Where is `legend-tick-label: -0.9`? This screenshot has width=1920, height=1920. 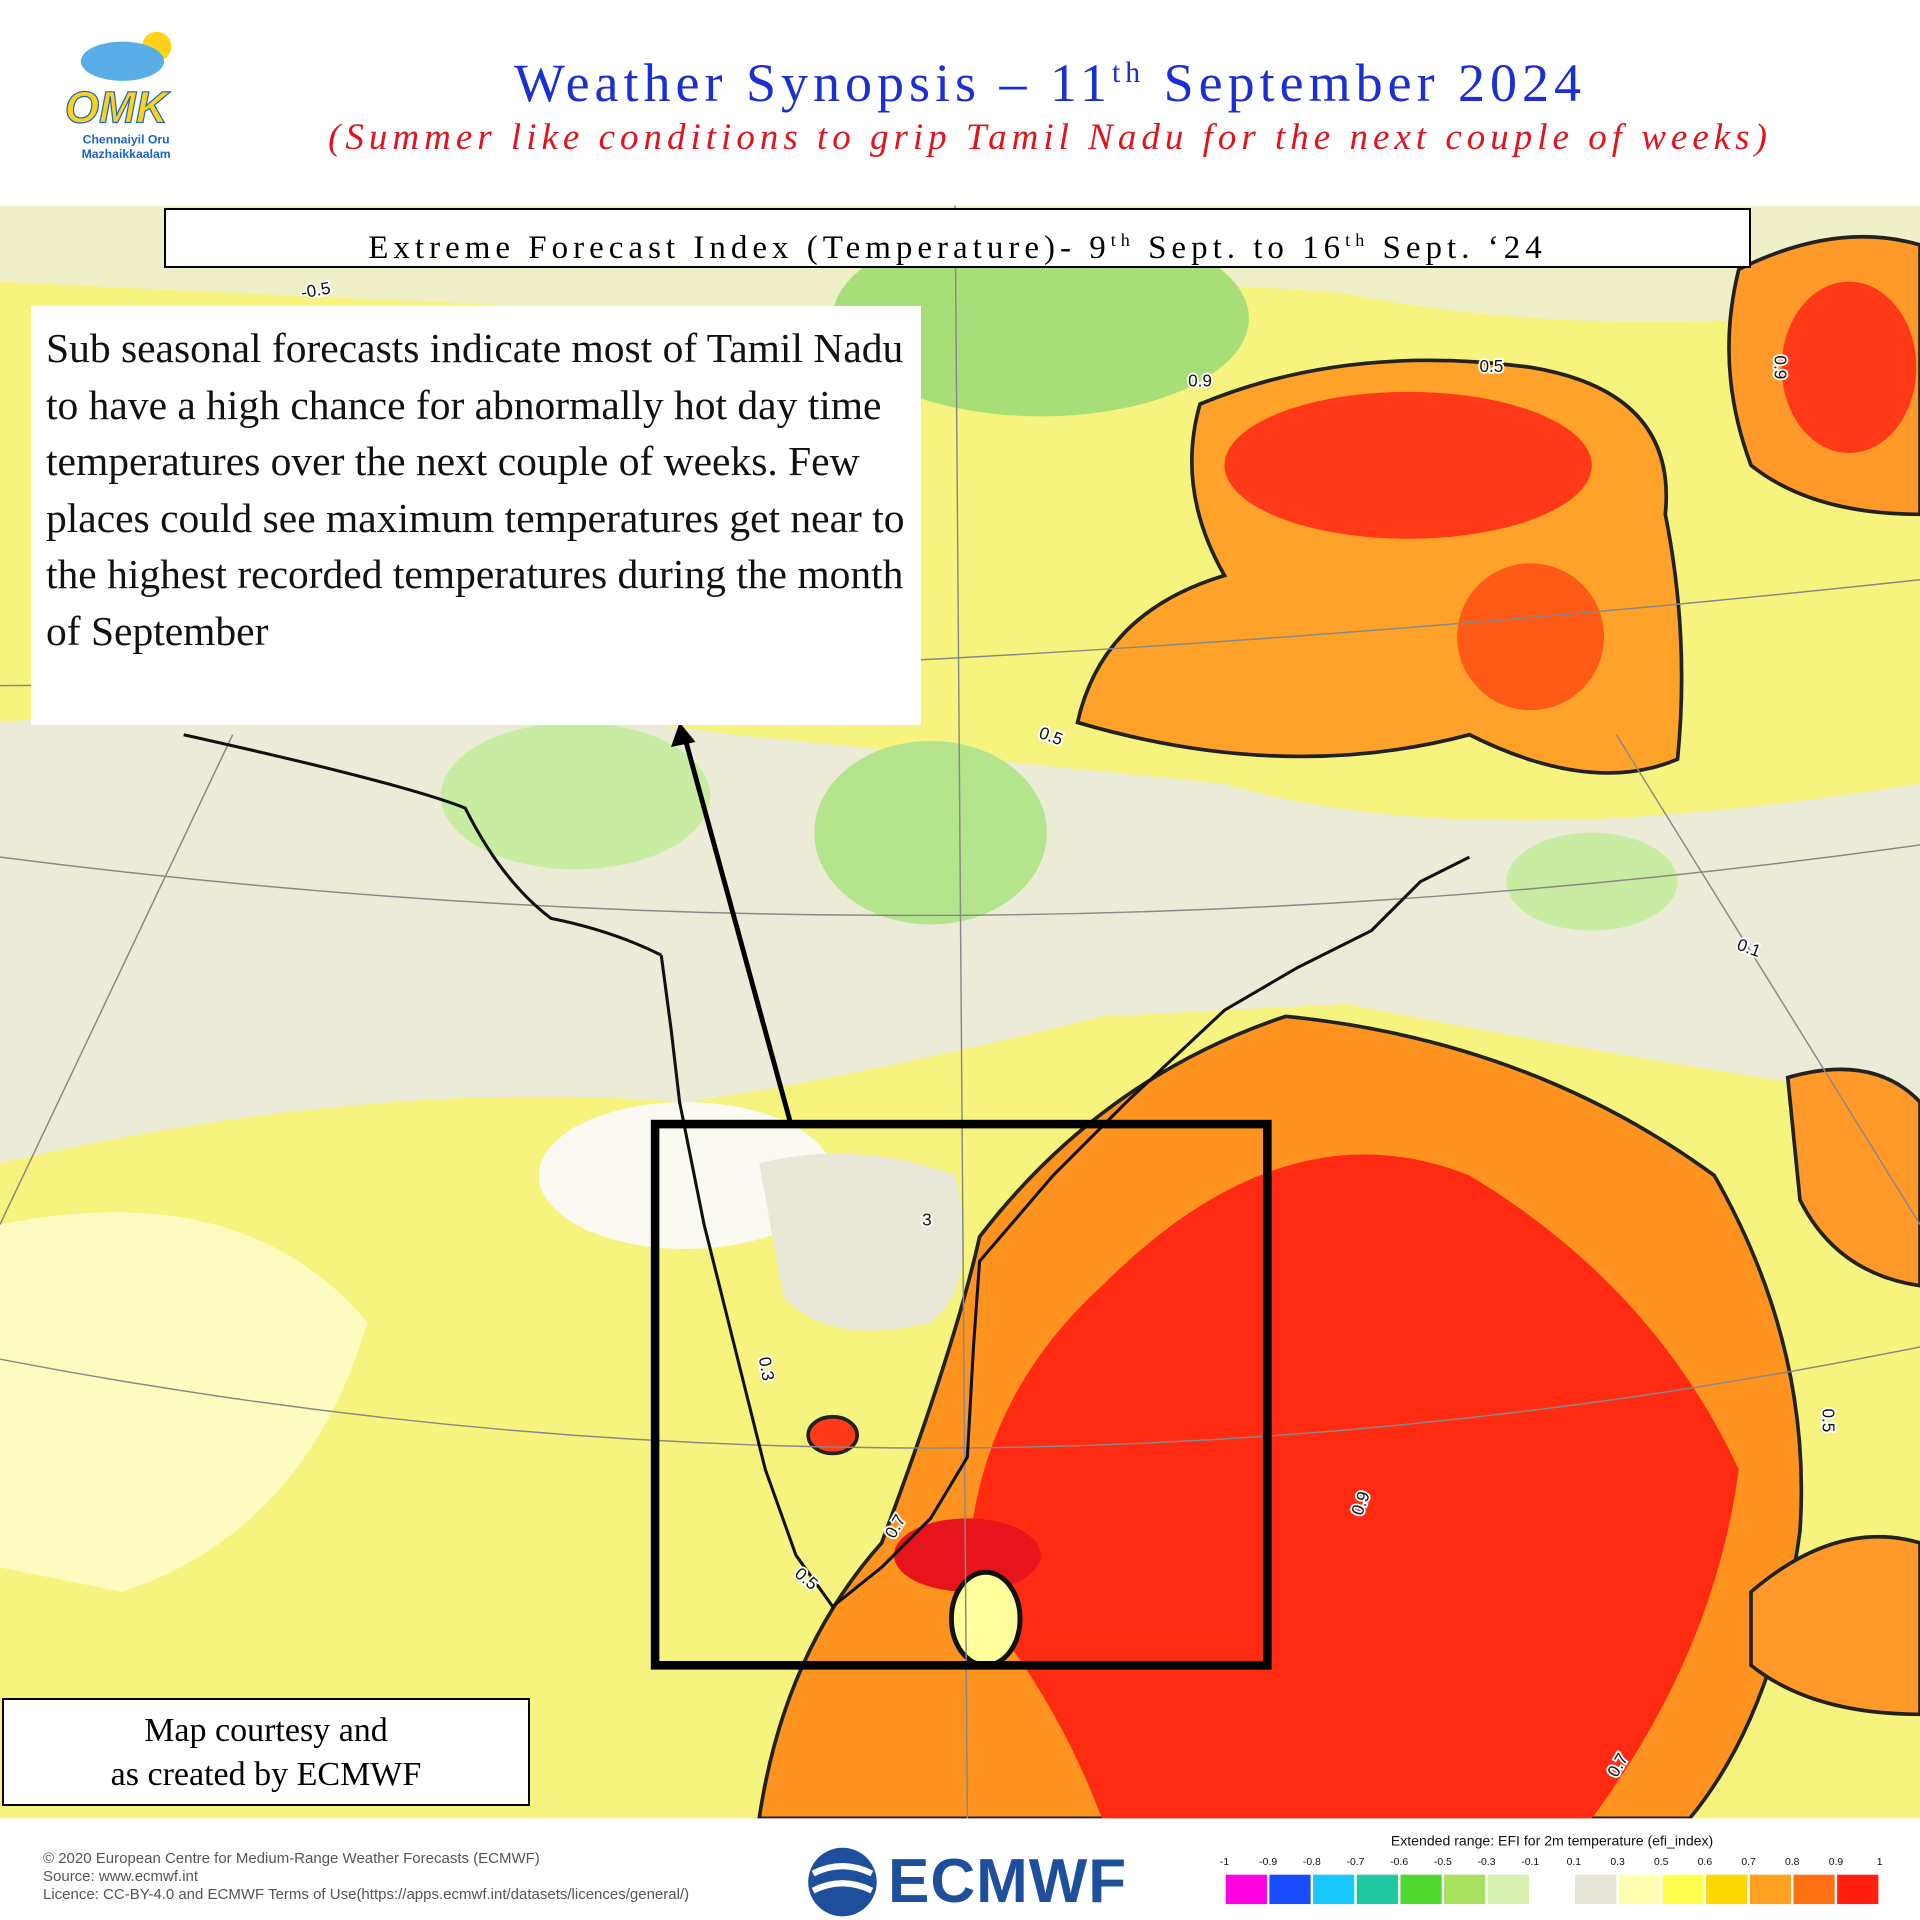 legend-tick-label: -0.9 is located at coordinates (1268, 1862).